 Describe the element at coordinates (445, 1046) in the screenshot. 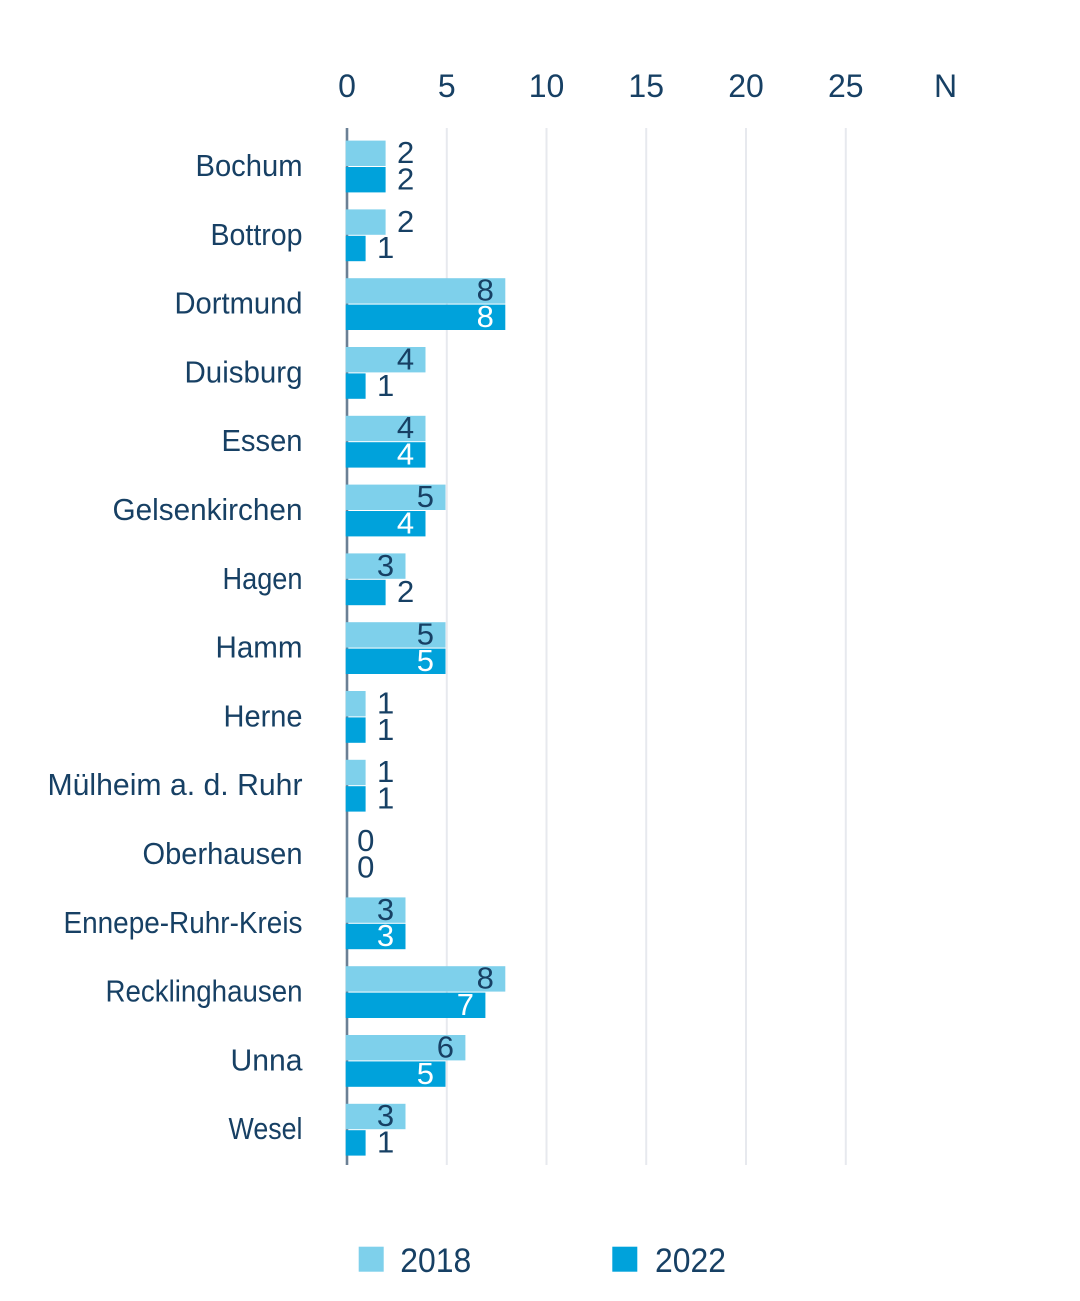

I see `svg-text: 6` at that location.